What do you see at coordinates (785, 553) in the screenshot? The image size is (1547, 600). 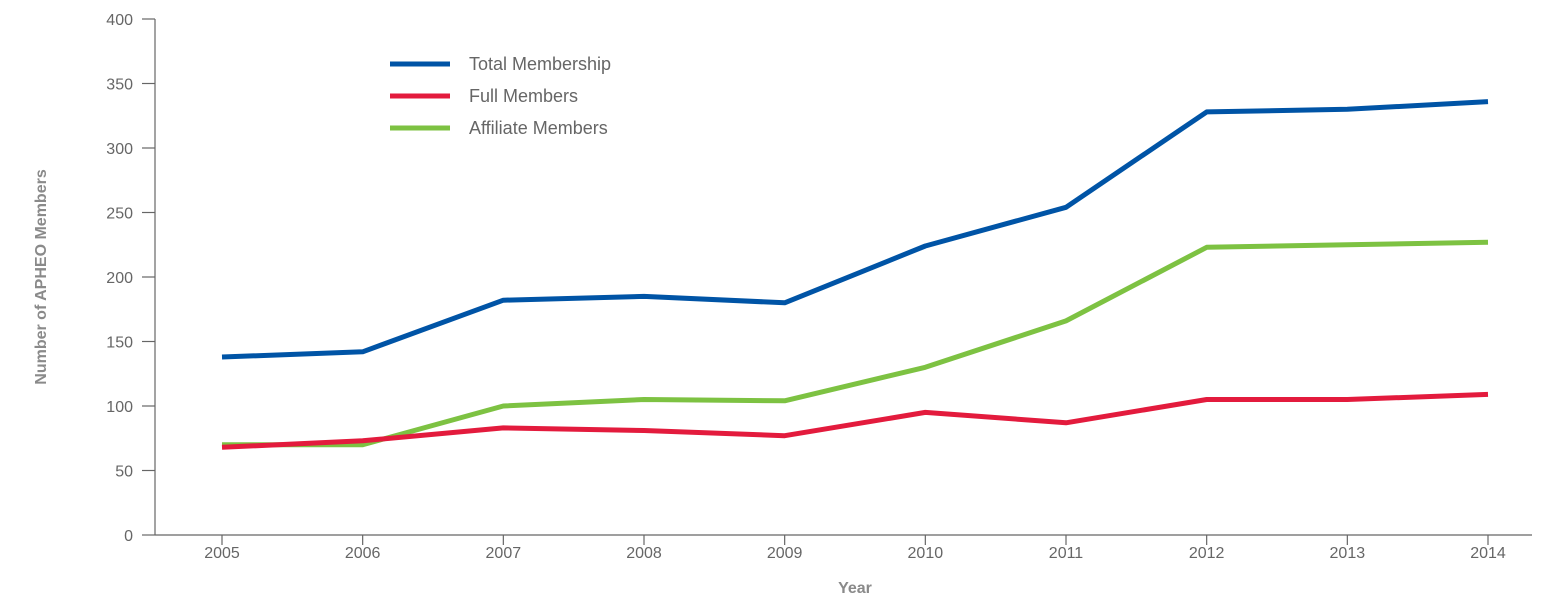 I see `x-tick-label: 2009` at bounding box center [785, 553].